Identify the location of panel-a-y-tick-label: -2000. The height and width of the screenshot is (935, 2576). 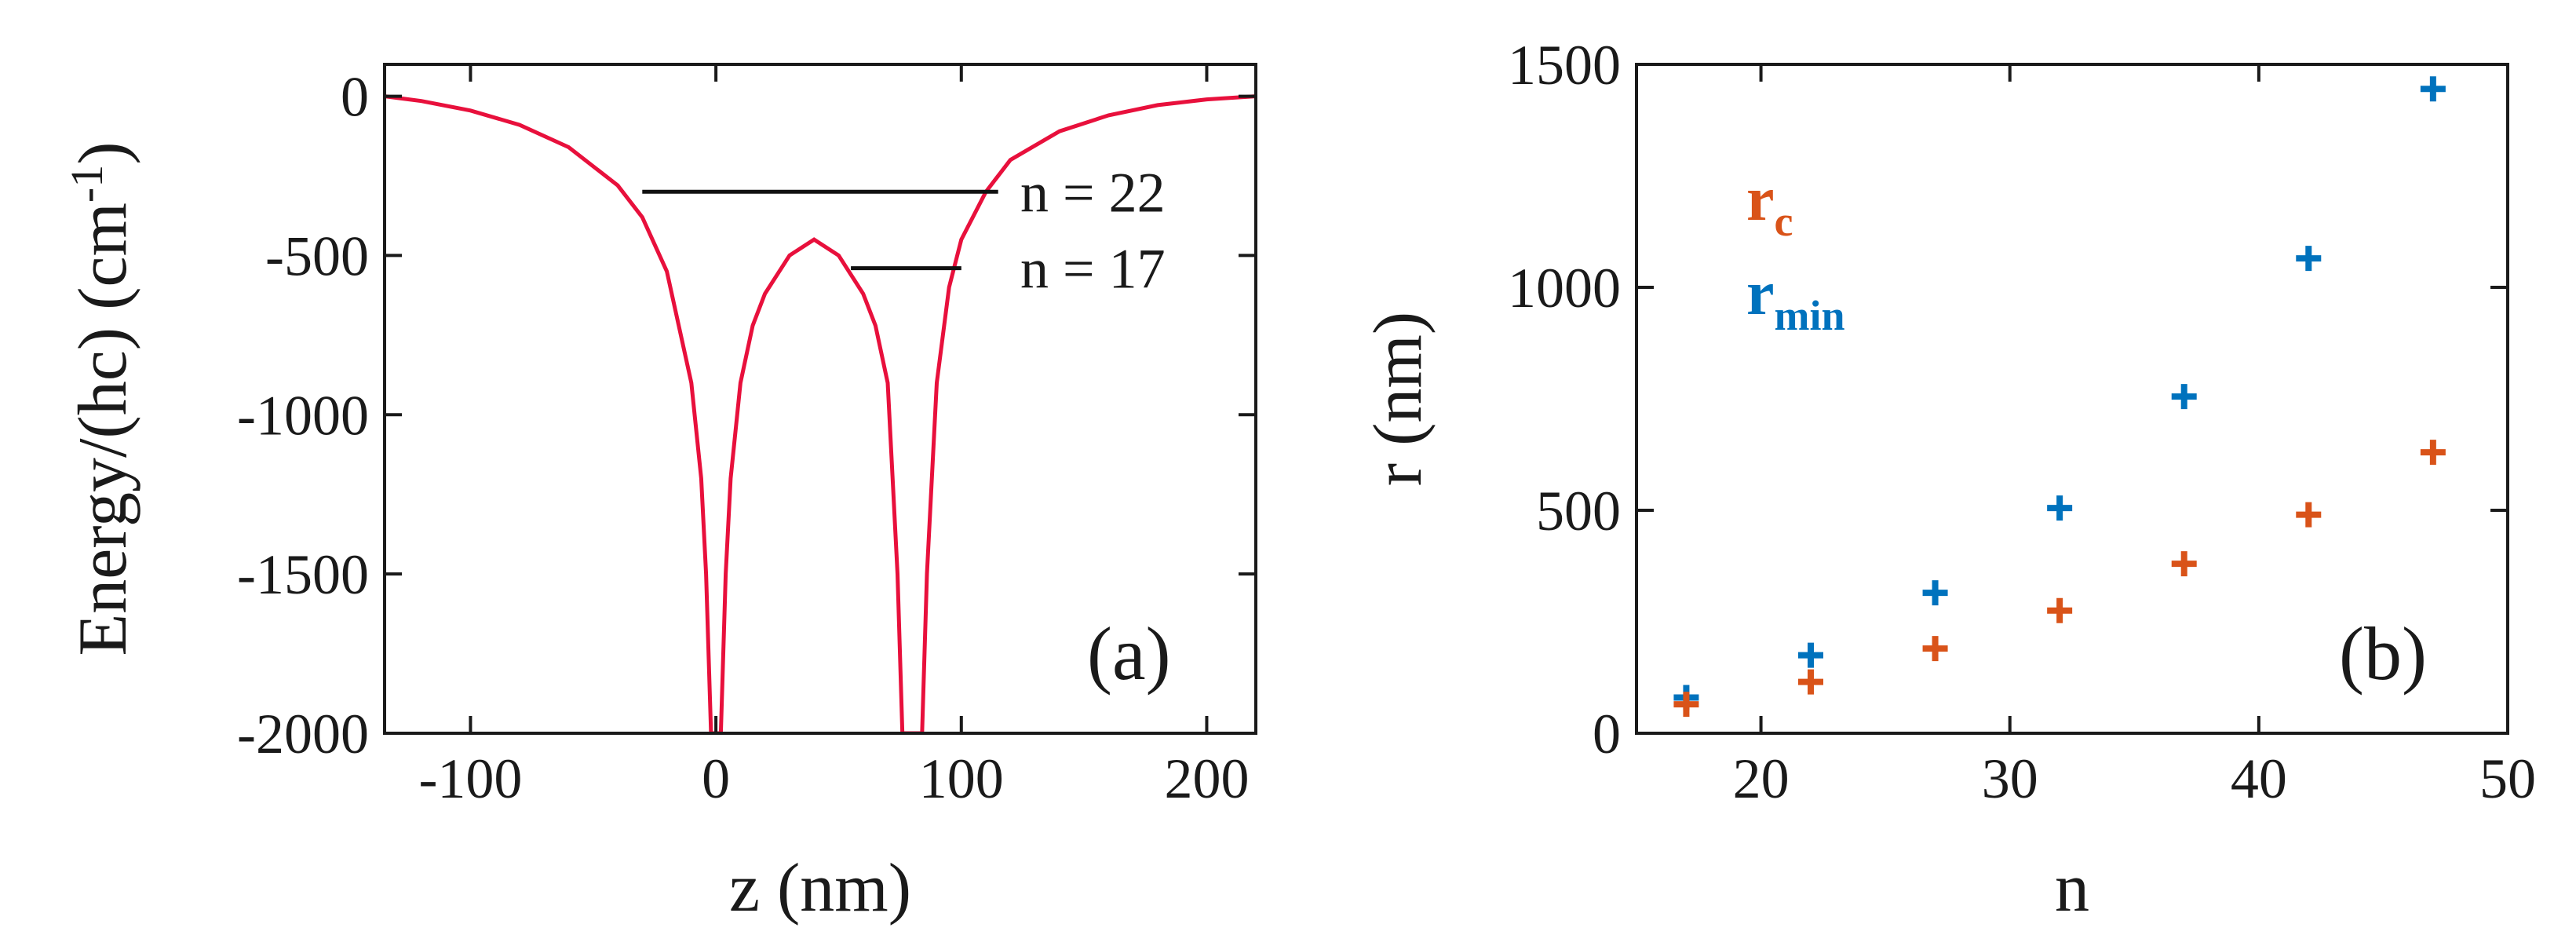
(303, 734).